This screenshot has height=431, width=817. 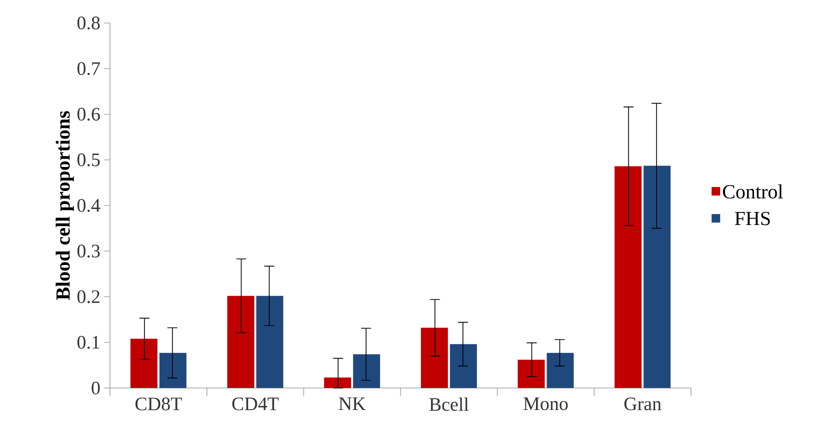 I want to click on legend-label: Control, so click(x=752, y=191).